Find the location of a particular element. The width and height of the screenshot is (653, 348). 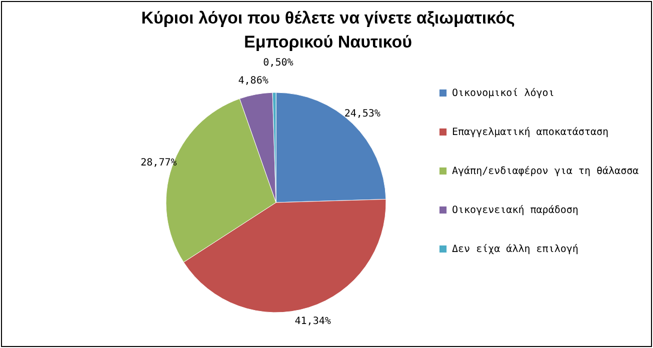

data-label: 4,86% is located at coordinates (253, 81).